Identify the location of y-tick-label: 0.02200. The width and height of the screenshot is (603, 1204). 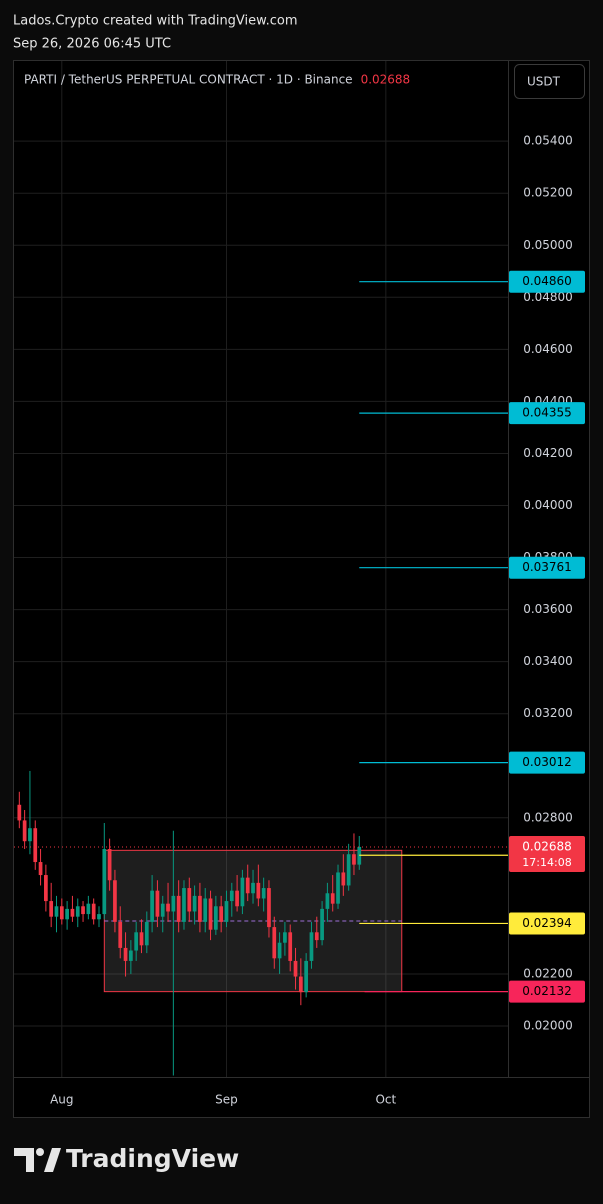
(548, 973).